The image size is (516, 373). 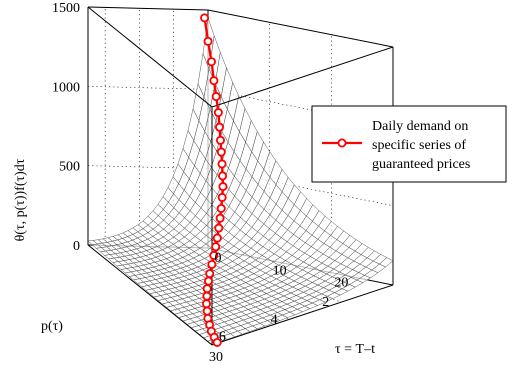 What do you see at coordinates (69, 167) in the screenshot?
I see `z-tick-label: 500` at bounding box center [69, 167].